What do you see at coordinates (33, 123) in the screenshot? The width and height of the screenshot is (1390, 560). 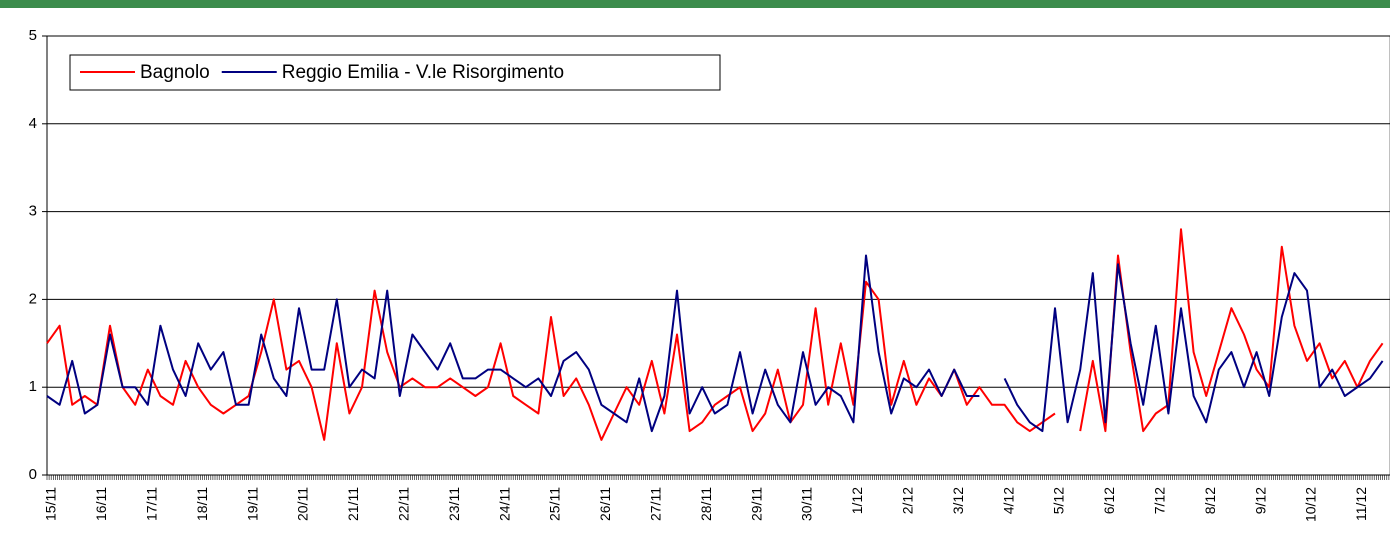 I see `y-tick-label: 4` at bounding box center [33, 123].